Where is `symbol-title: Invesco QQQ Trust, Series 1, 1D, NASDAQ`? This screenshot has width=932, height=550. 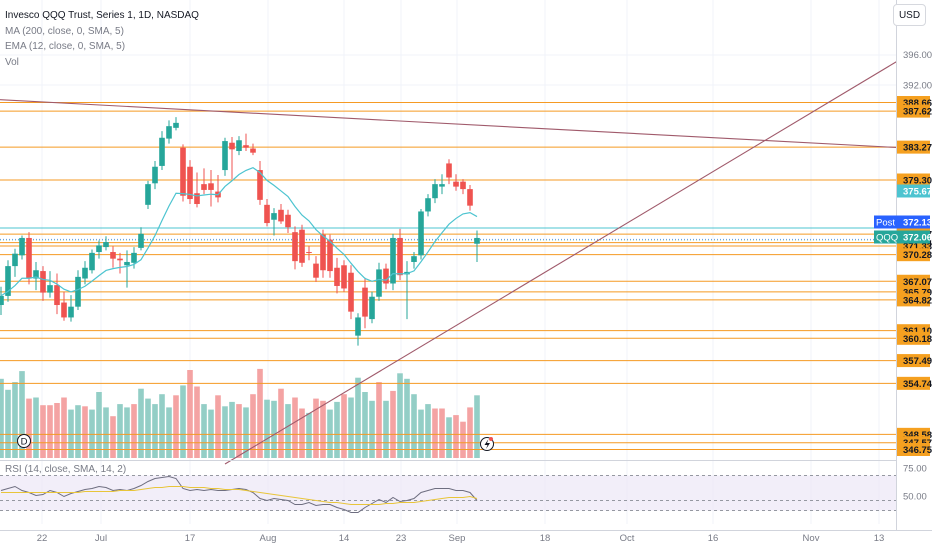 symbol-title: Invesco QQQ Trust, Series 1, 1D, NASDAQ is located at coordinates (102, 15).